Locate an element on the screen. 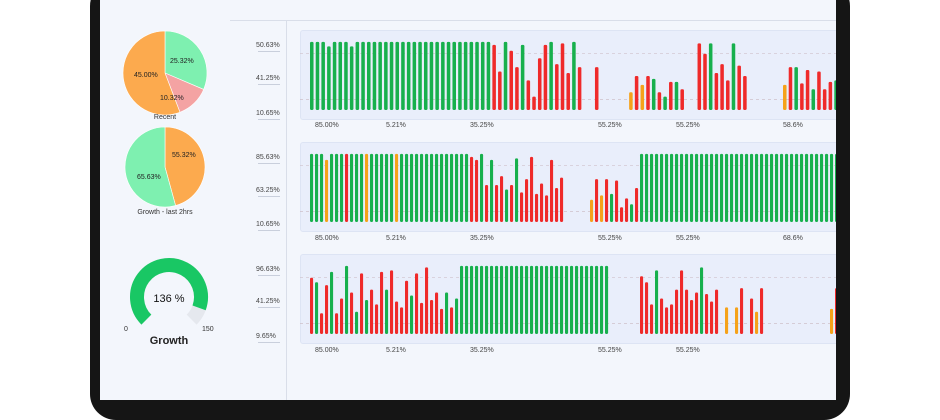  pie-chart-growth is located at coordinates (165, 167).